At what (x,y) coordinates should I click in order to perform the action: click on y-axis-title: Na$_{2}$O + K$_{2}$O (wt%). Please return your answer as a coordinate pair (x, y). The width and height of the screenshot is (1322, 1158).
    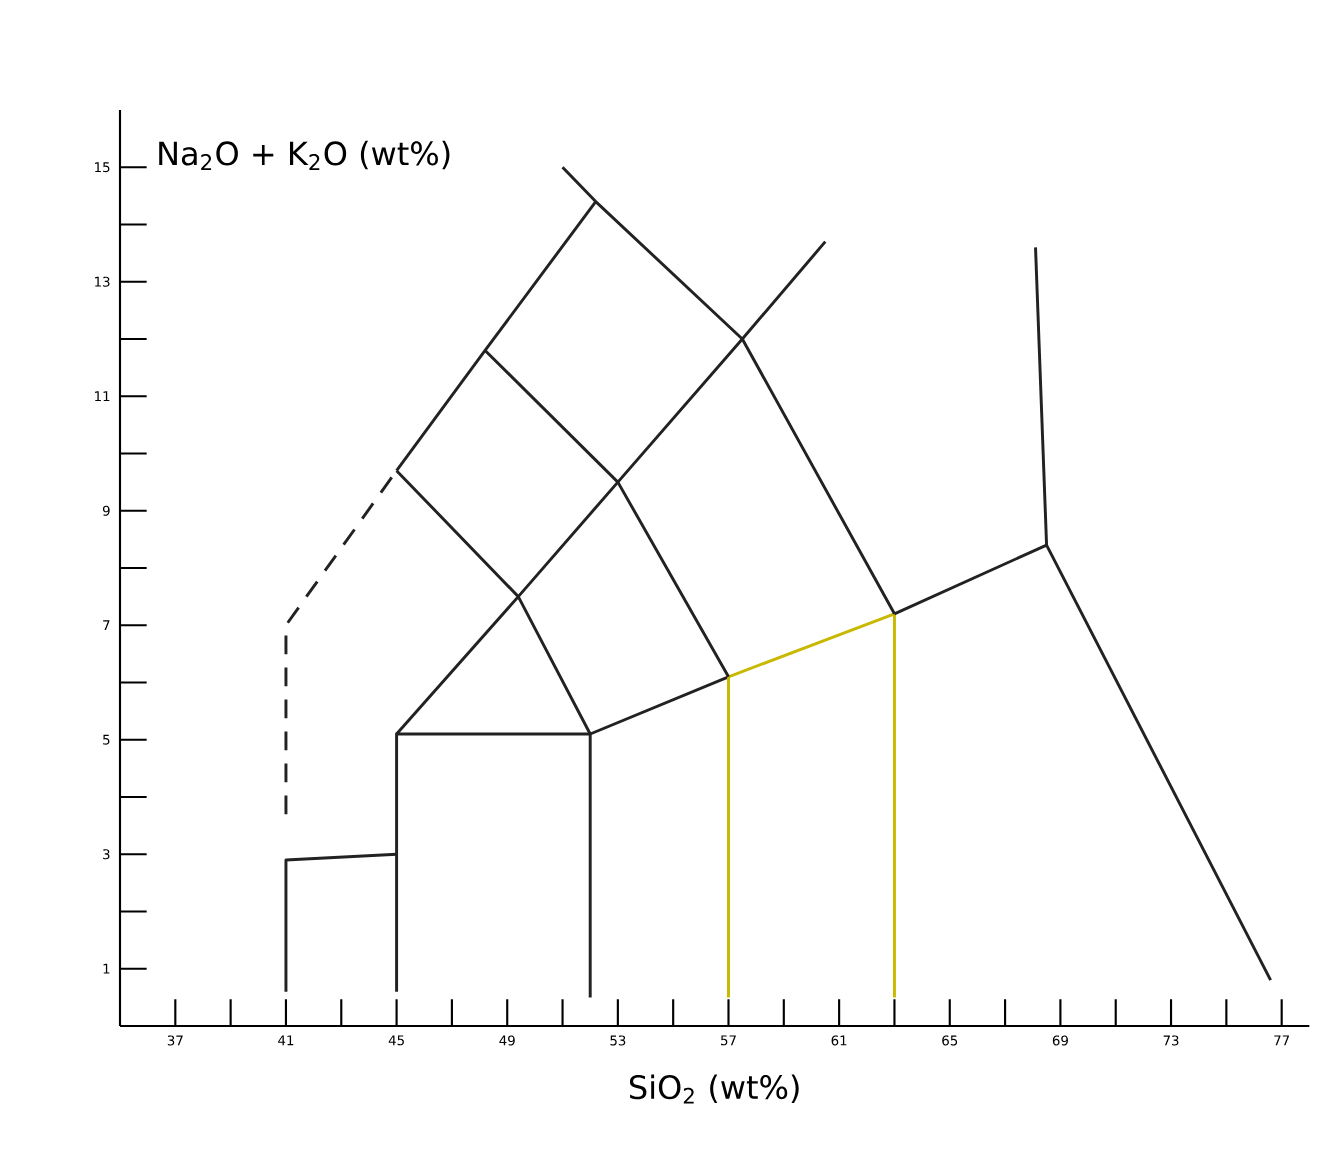
    Looking at the image, I should click on (304, 155).